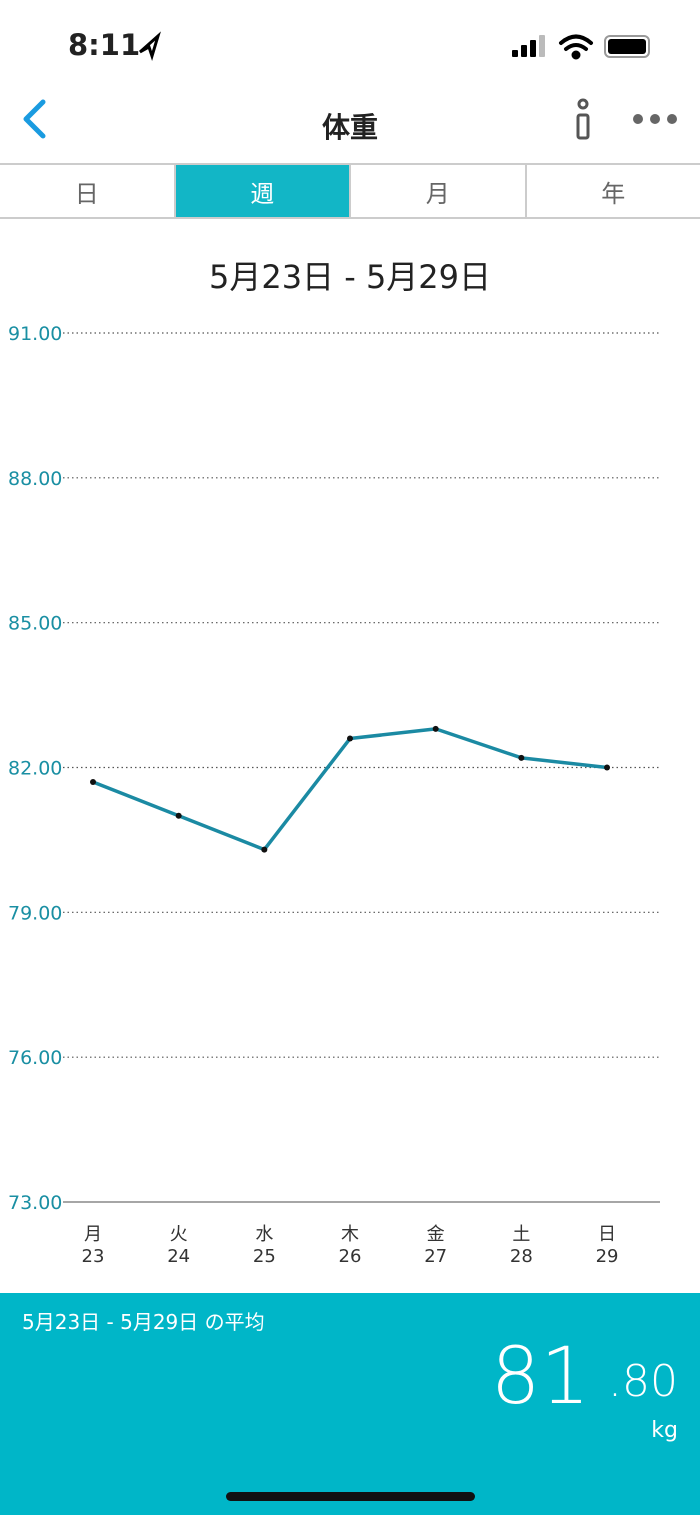 The width and height of the screenshot is (700, 1515). What do you see at coordinates (583, 119) in the screenshot?
I see `info-button` at bounding box center [583, 119].